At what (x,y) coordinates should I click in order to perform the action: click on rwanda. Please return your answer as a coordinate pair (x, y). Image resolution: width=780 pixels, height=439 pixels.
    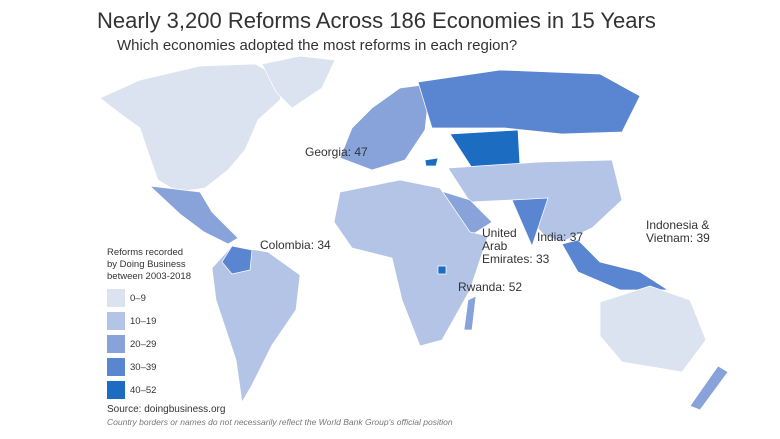
    Looking at the image, I should click on (442, 270).